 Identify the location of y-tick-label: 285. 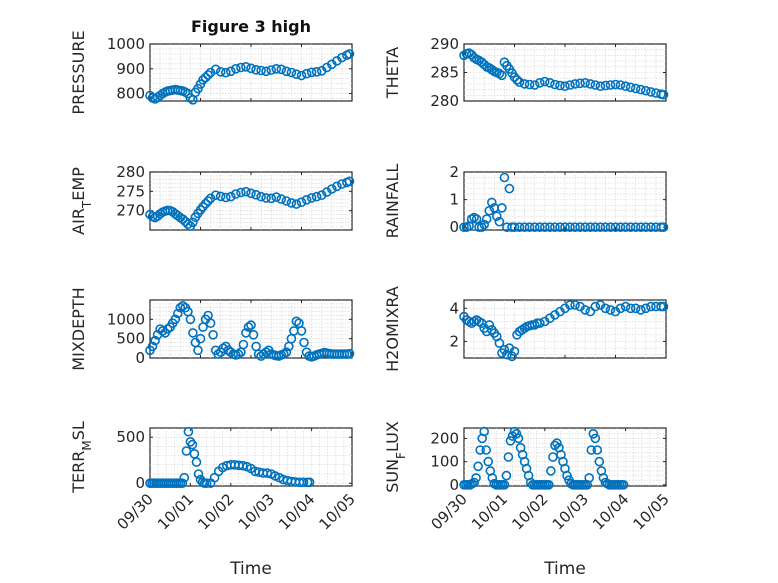
(444, 73).